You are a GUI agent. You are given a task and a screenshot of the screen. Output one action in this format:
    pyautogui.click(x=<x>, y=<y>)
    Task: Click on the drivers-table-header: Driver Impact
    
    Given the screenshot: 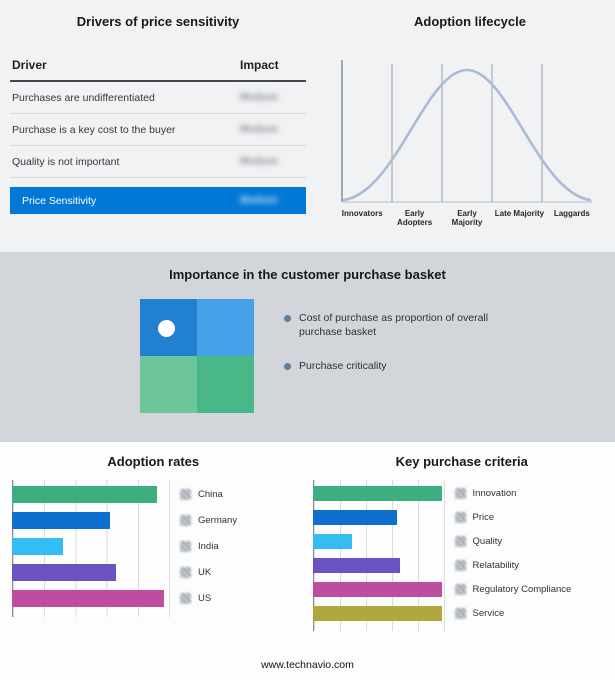 What is the action you would take?
    pyautogui.click(x=158, y=70)
    